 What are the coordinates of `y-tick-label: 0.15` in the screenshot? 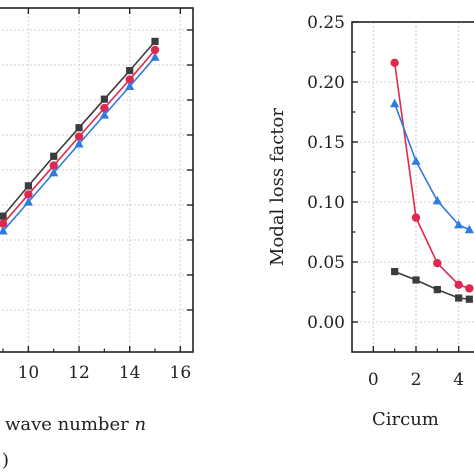 It's located at (326, 143).